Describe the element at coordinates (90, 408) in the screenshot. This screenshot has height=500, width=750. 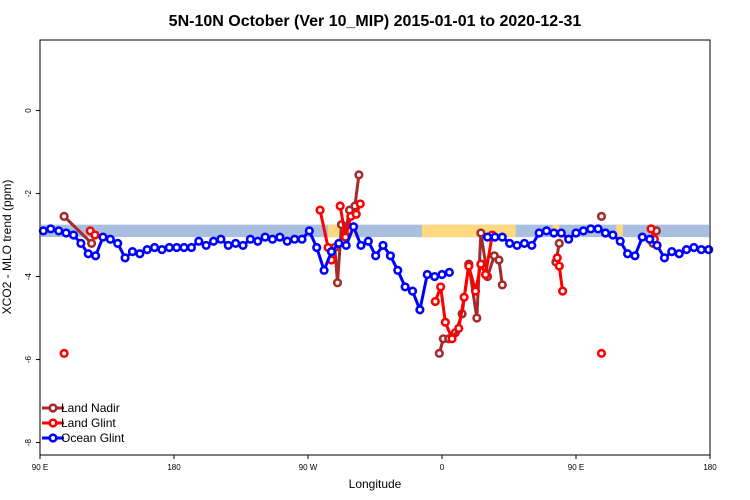
I see `legend-label: Land Nadir` at that location.